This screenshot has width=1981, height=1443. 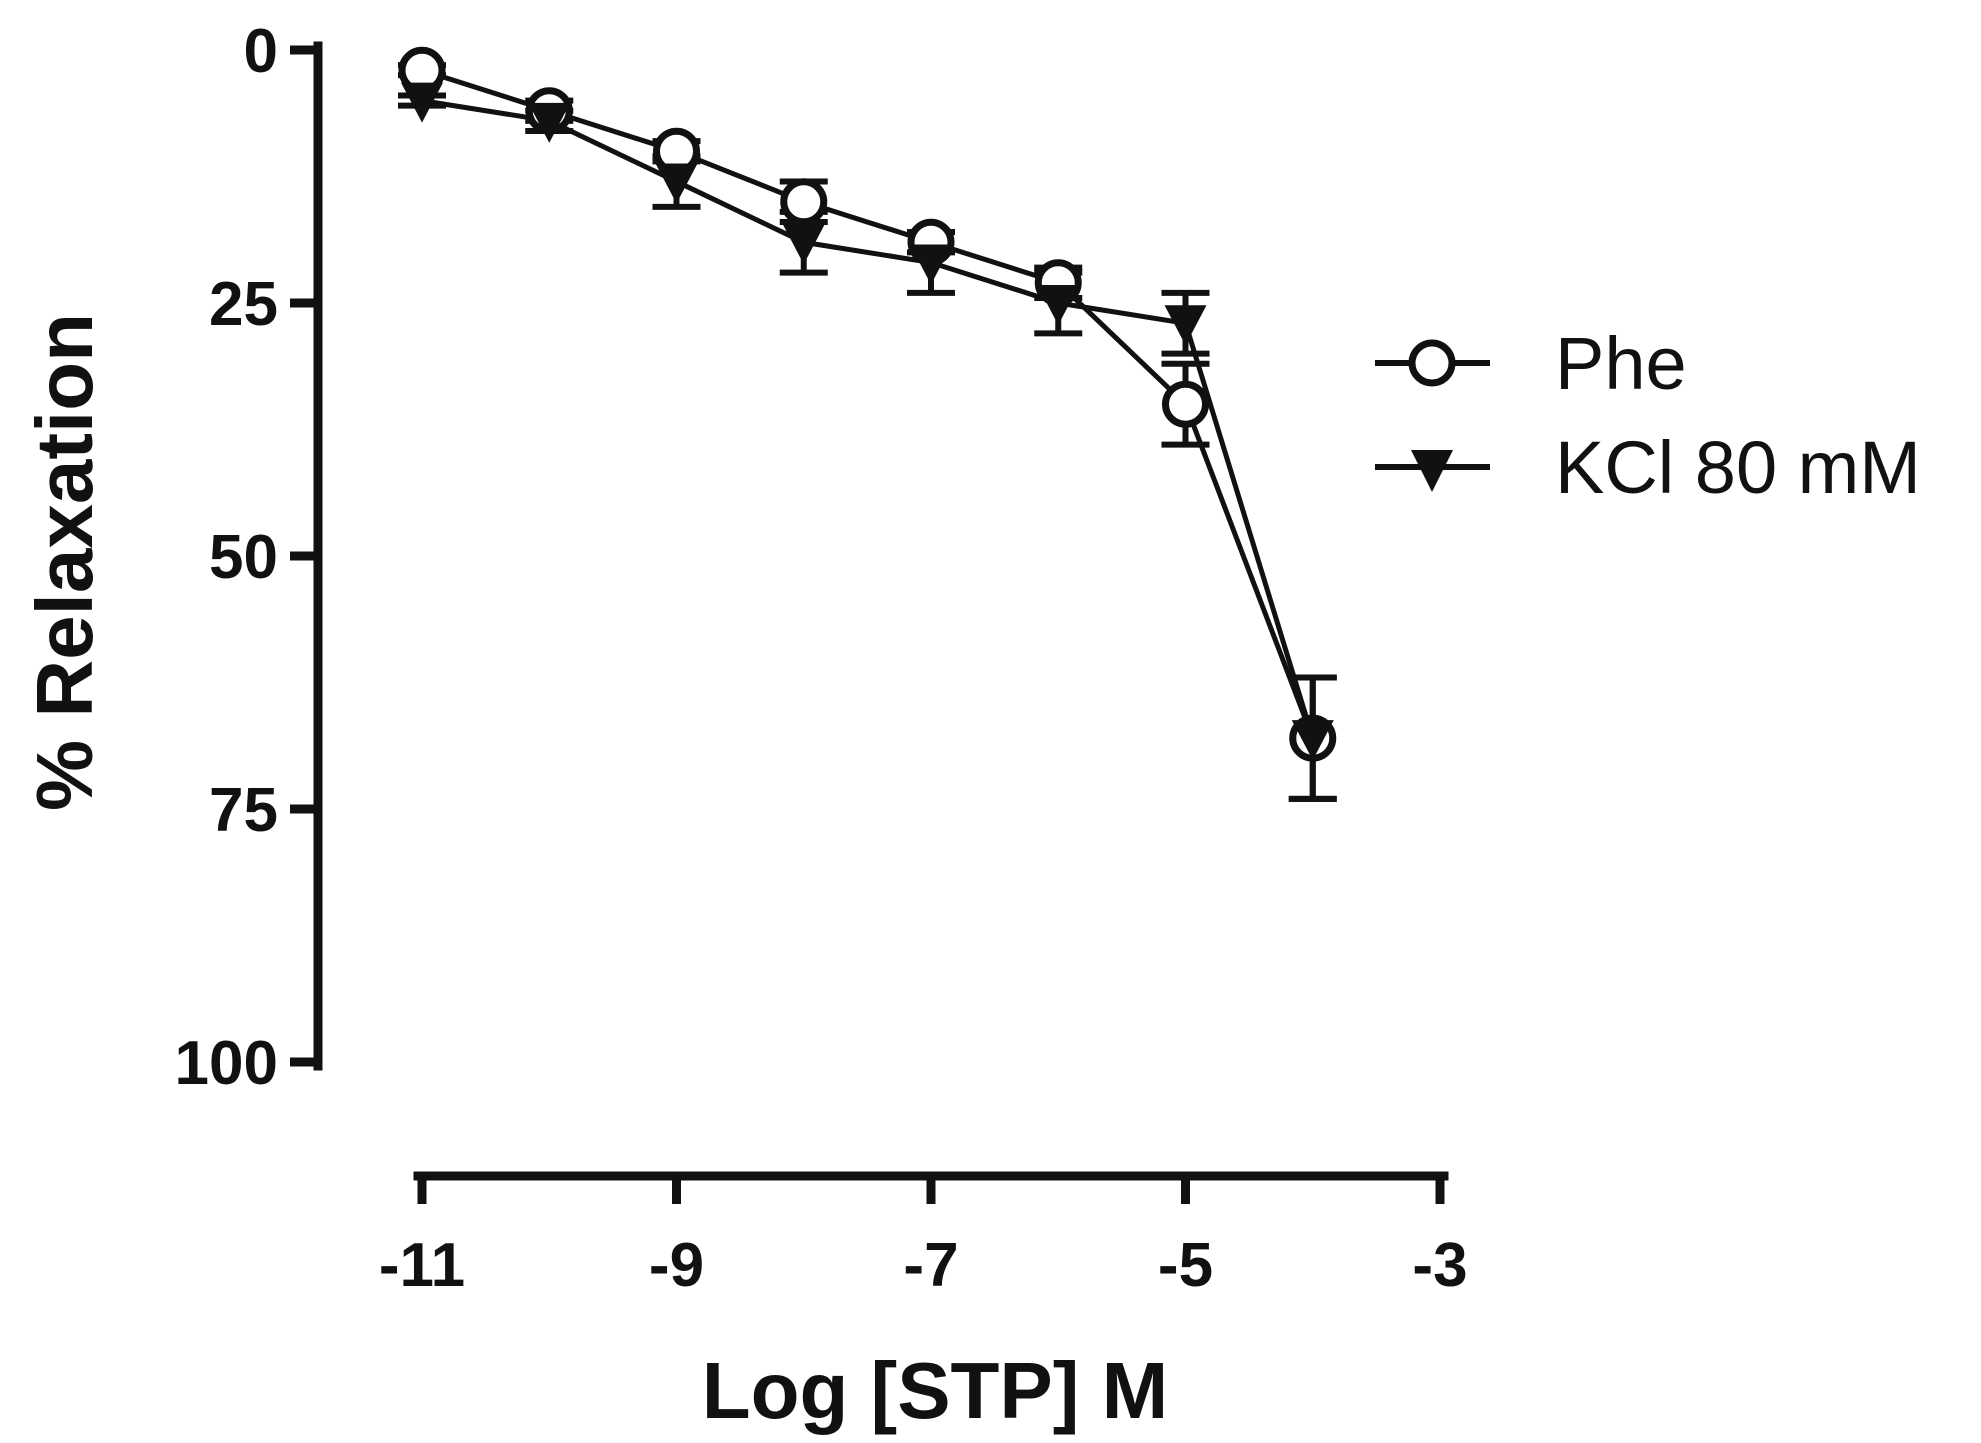 What do you see at coordinates (243, 557) in the screenshot?
I see `y-tick-label-50: 50` at bounding box center [243, 557].